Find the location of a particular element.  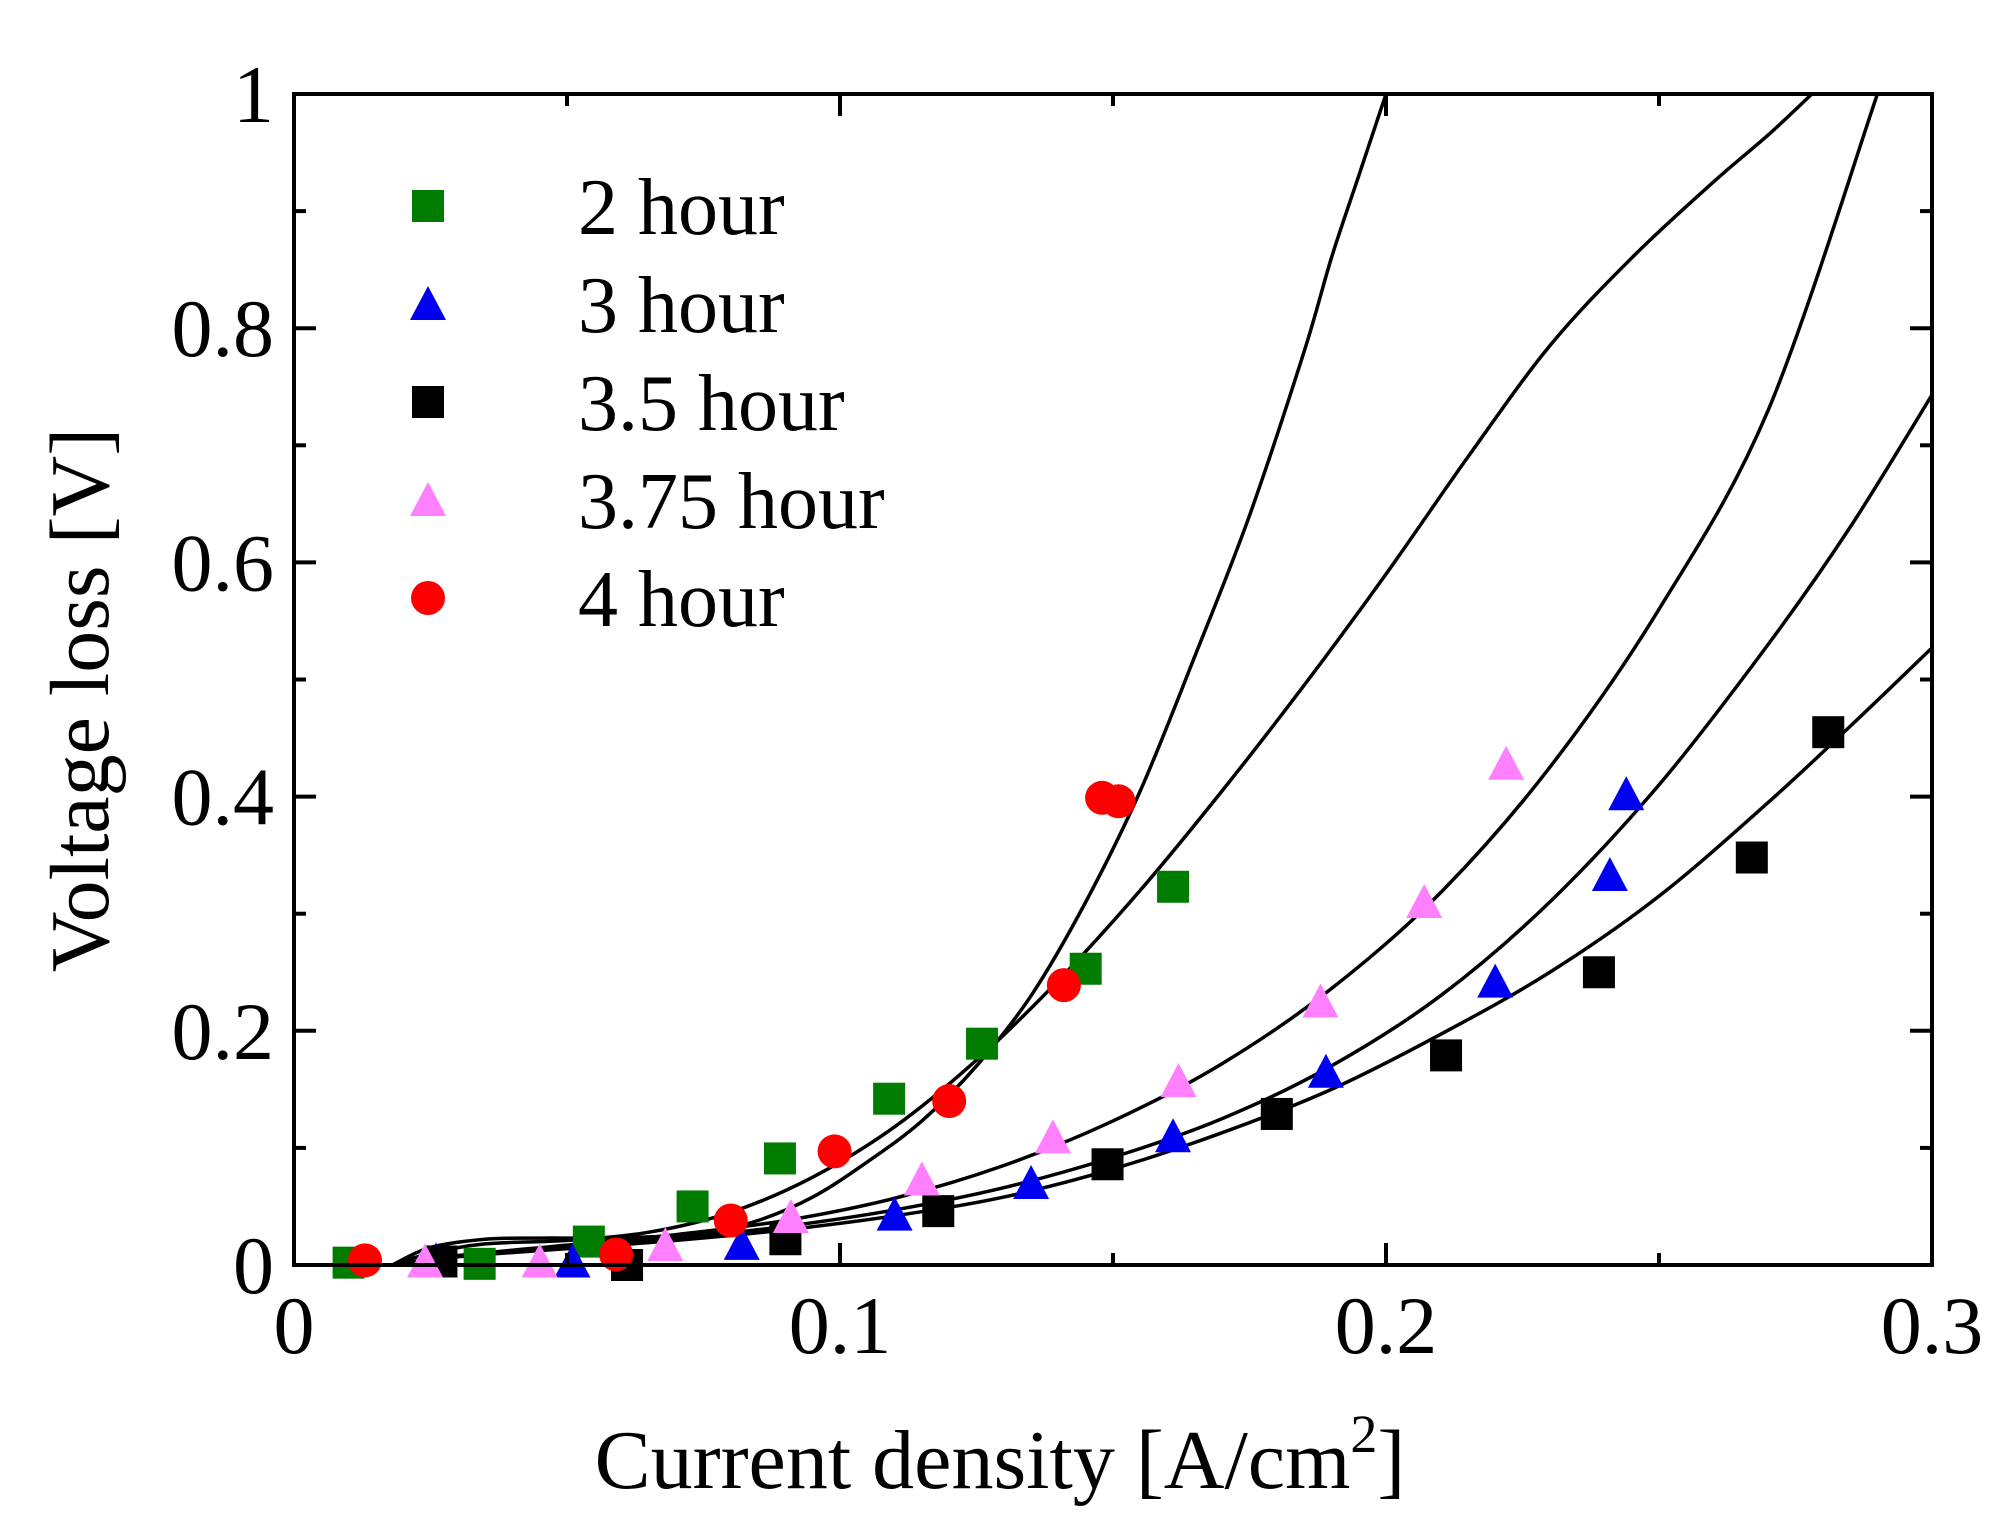

x-tick-label: 0.2 is located at coordinates (1386, 1325).